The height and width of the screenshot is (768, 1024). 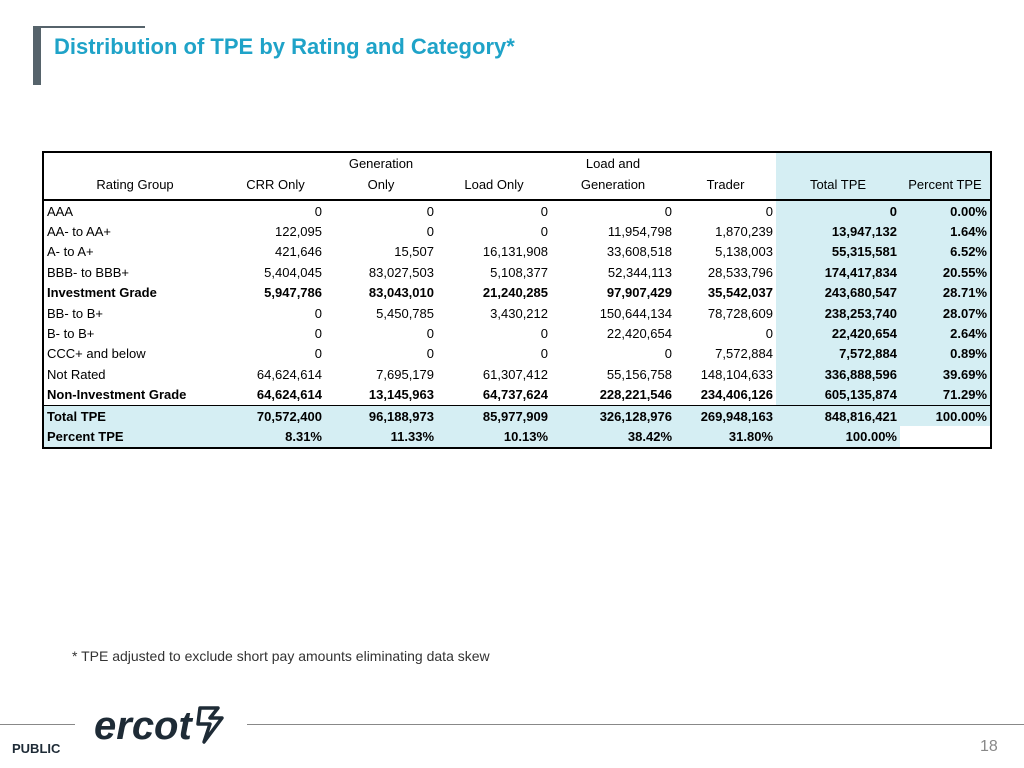 What do you see at coordinates (401, 395) in the screenshot?
I see `cell-generation-only: 13,145,963` at bounding box center [401, 395].